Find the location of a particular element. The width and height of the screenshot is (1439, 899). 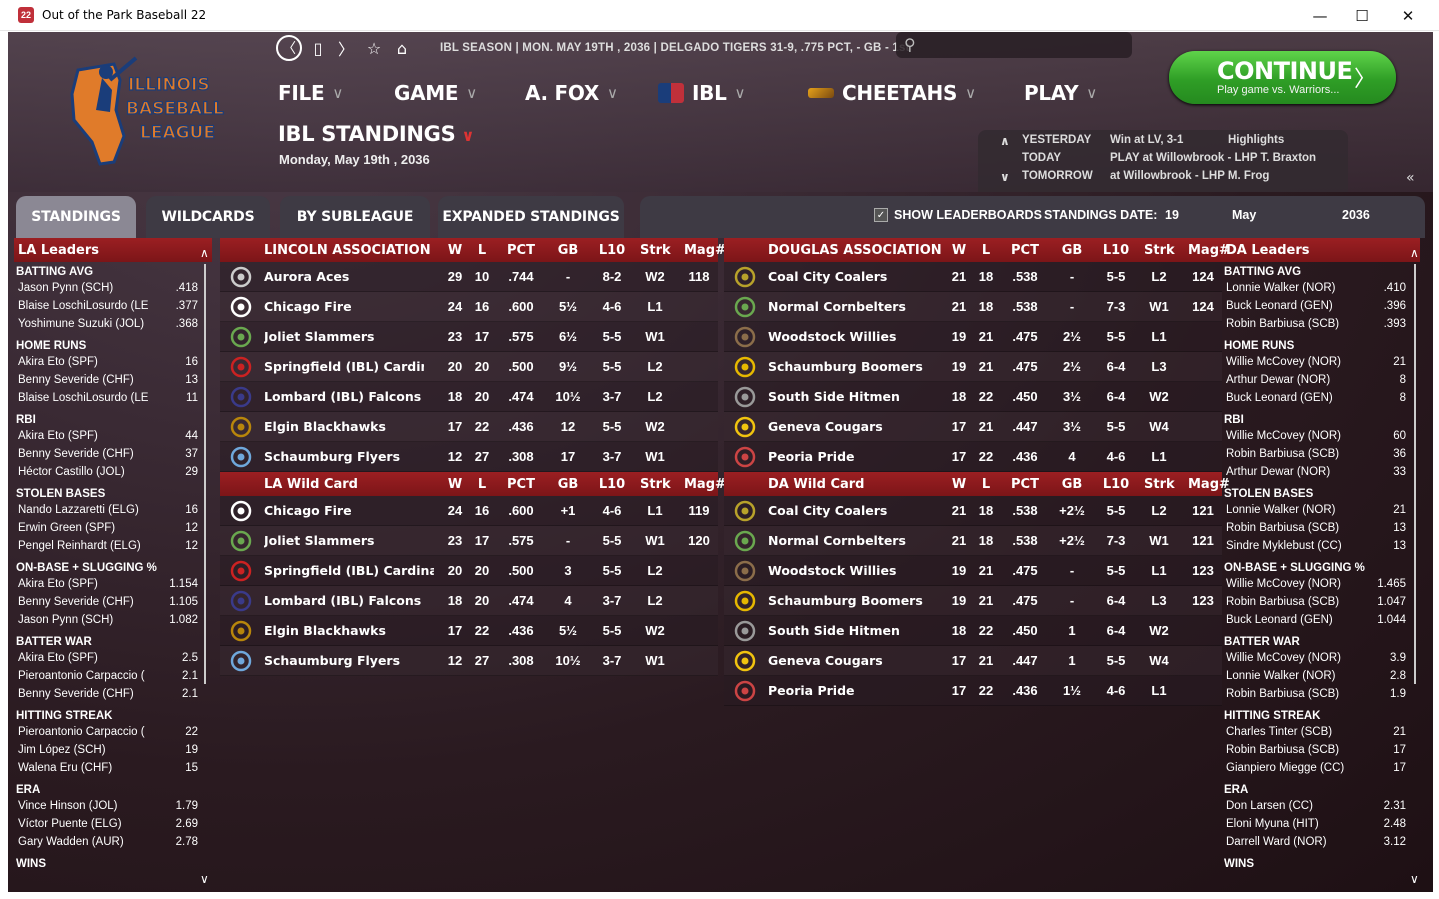

leader-entry: Arthur Dewar (NOR) 33 is located at coordinates (1321, 475).